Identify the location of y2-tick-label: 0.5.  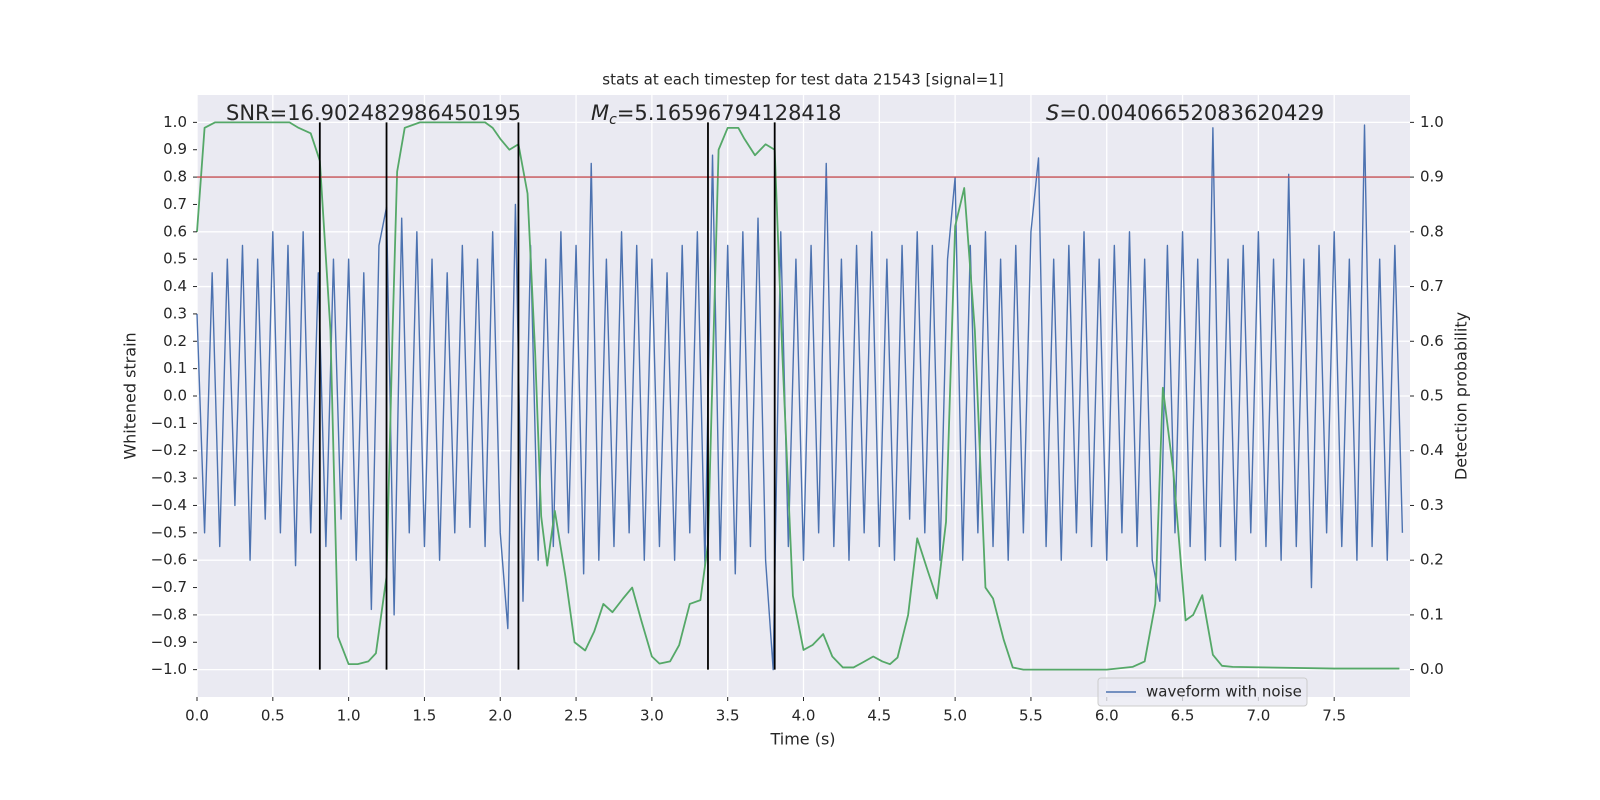
(1432, 396).